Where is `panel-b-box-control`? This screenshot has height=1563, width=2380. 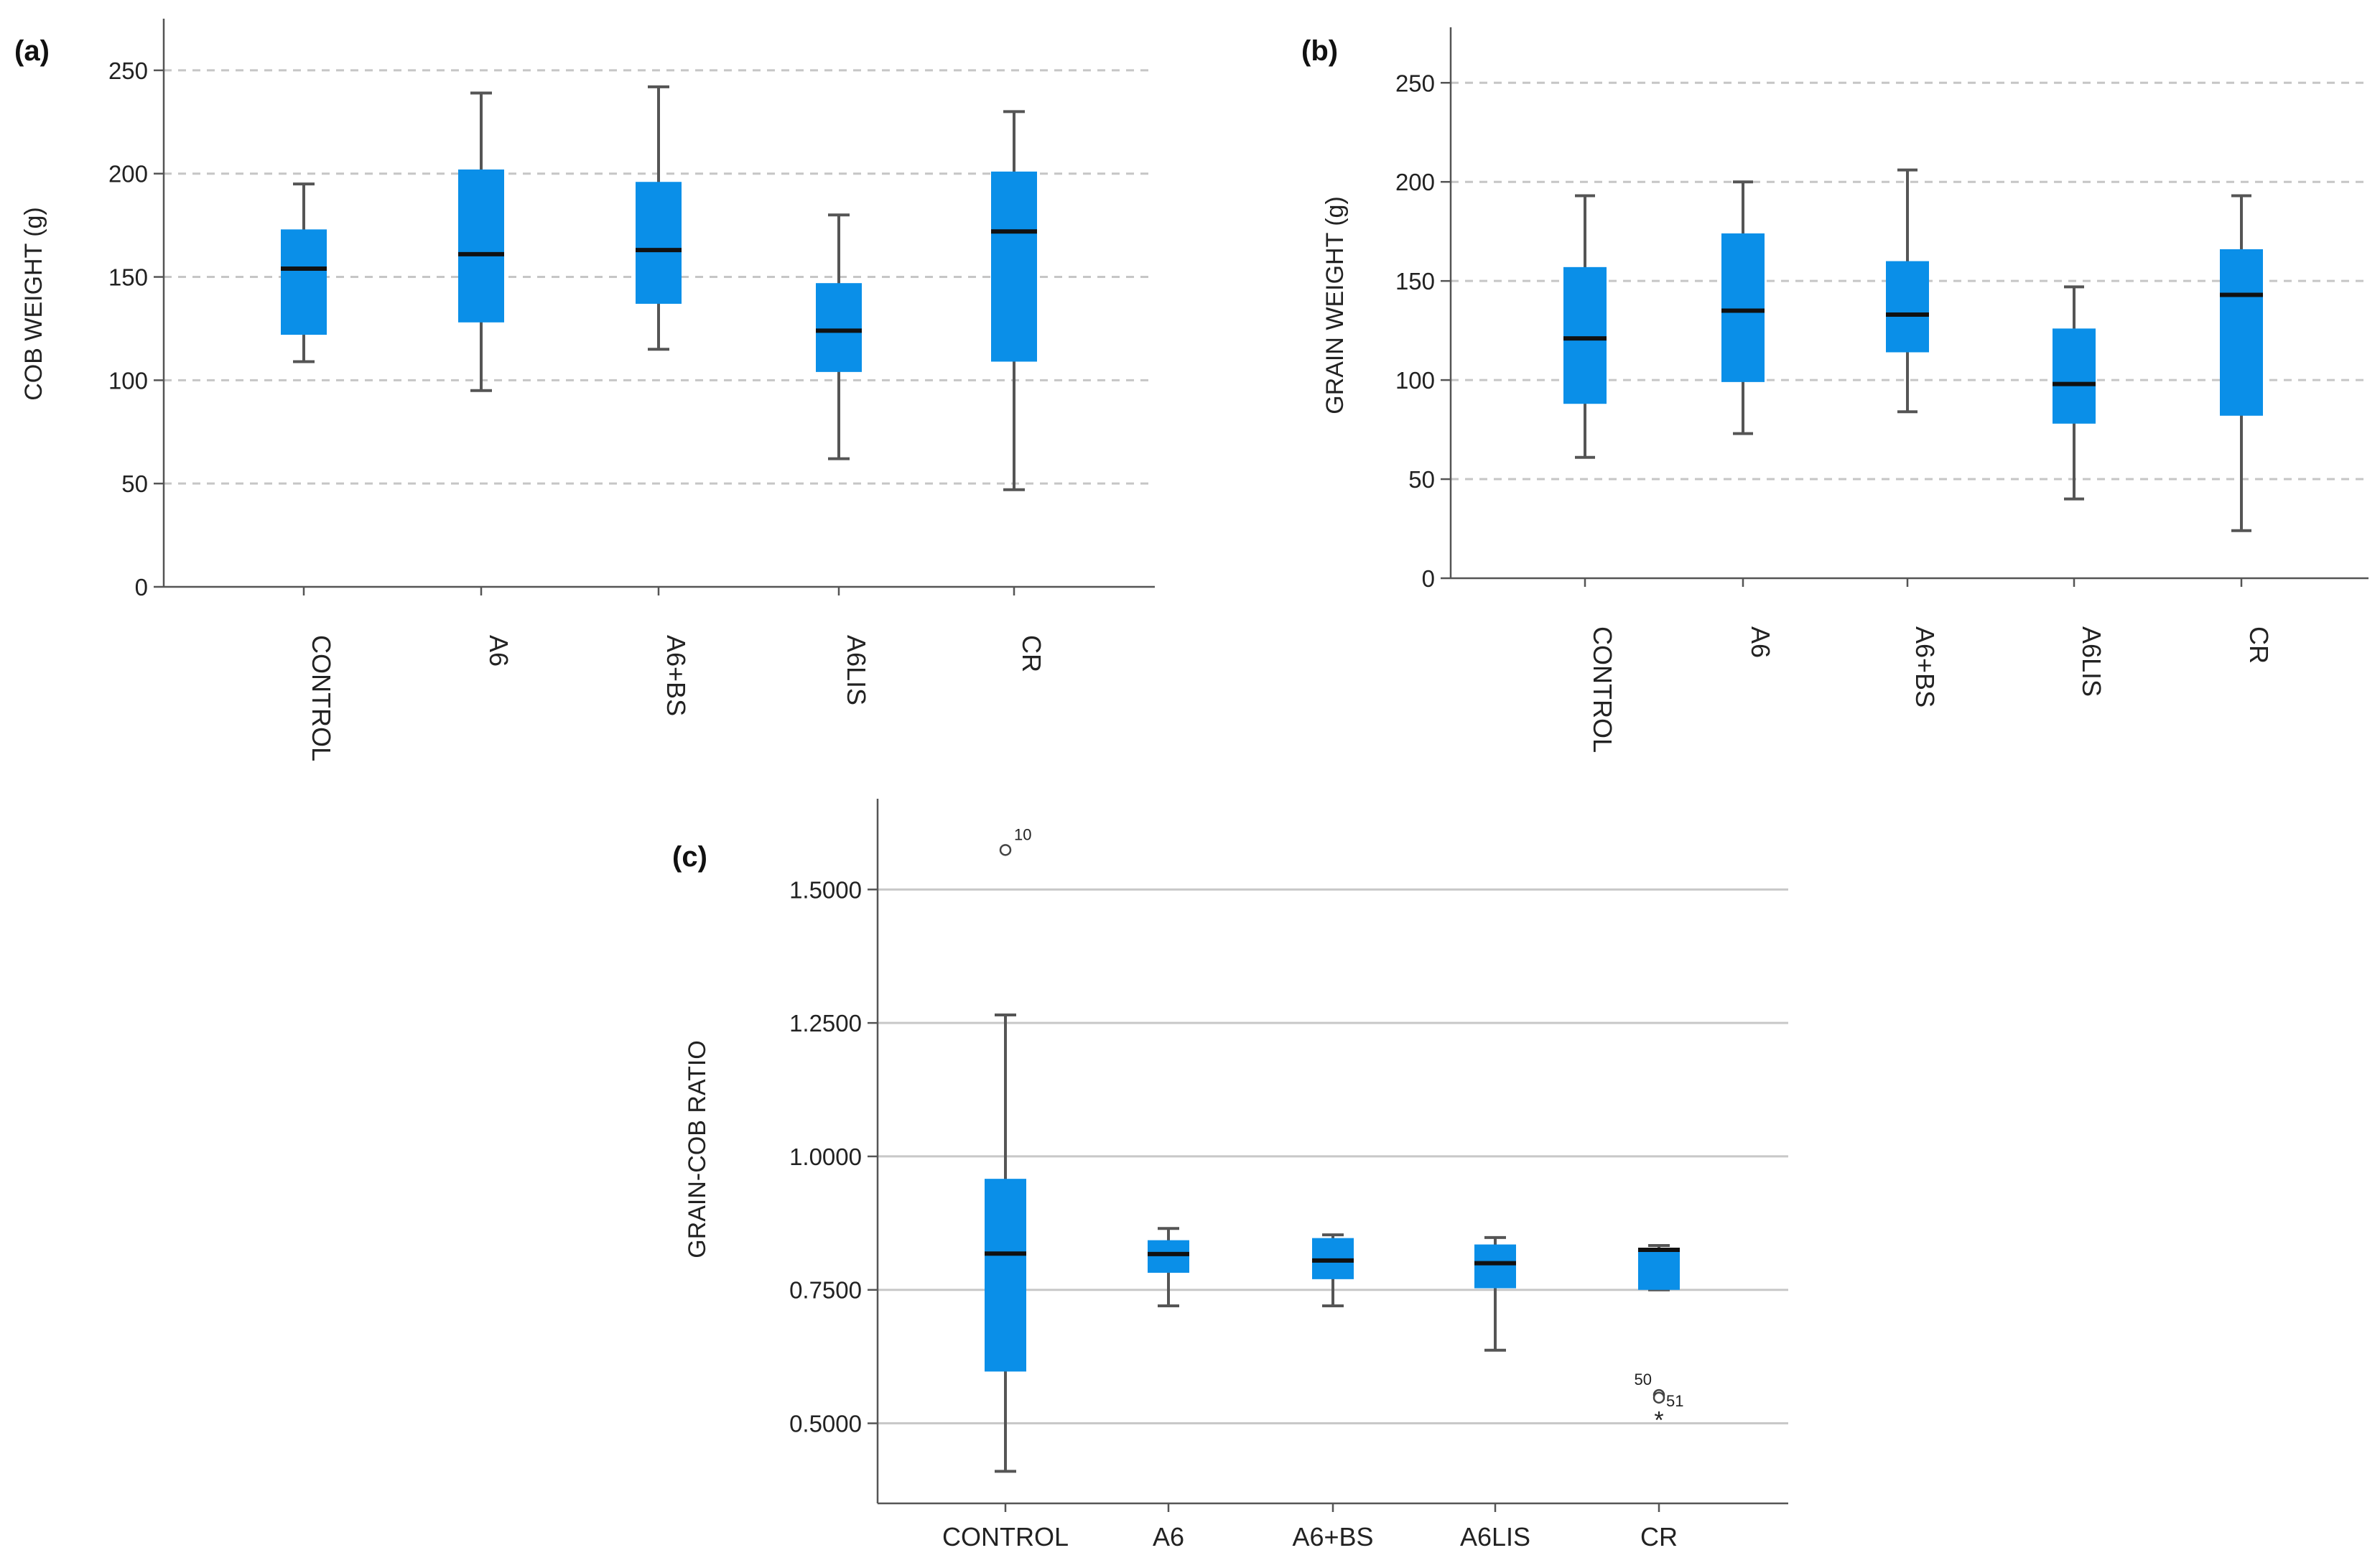 panel-b-box-control is located at coordinates (1585, 326).